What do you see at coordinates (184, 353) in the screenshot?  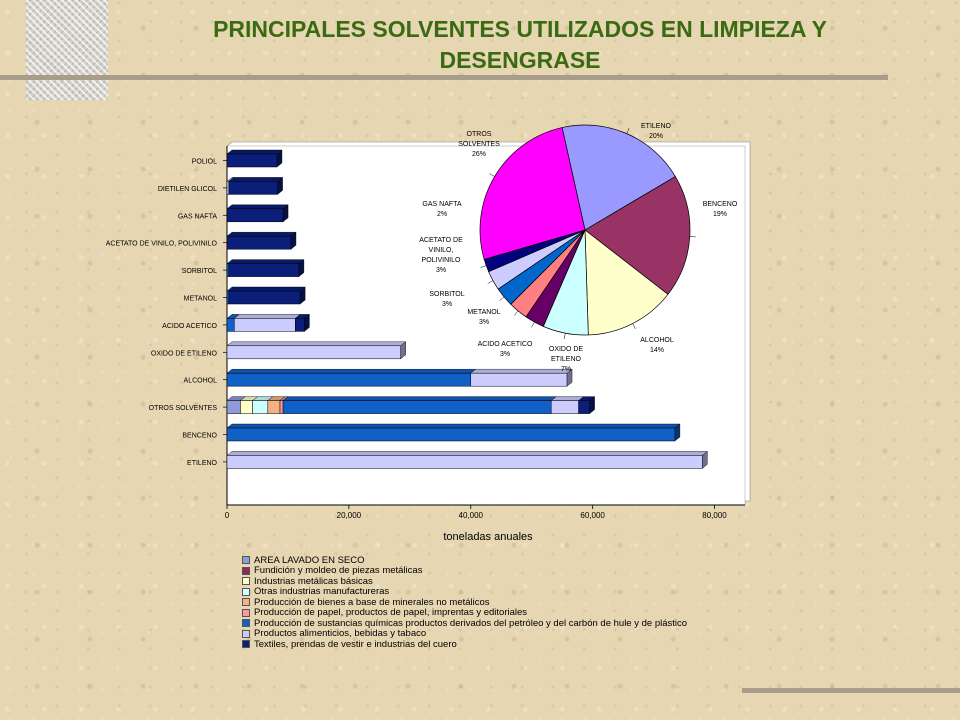 I see `category-label: OXIDO DE ETILENO` at bounding box center [184, 353].